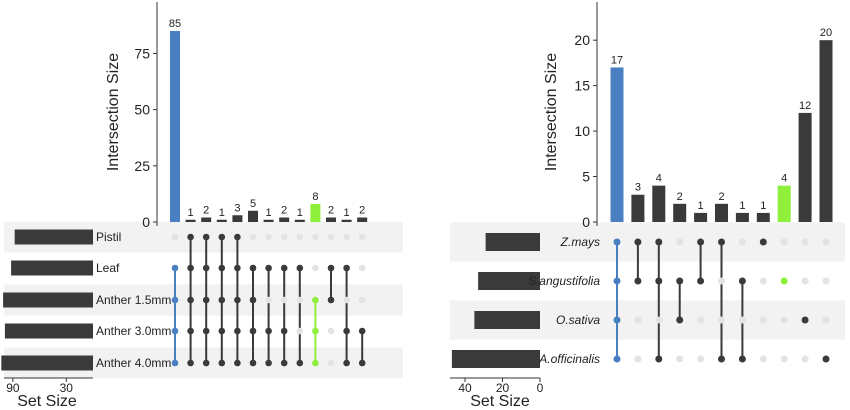 Image resolution: width=850 pixels, height=410 pixels. What do you see at coordinates (284, 211) in the screenshot?
I see `bar-value-label: 2` at bounding box center [284, 211].